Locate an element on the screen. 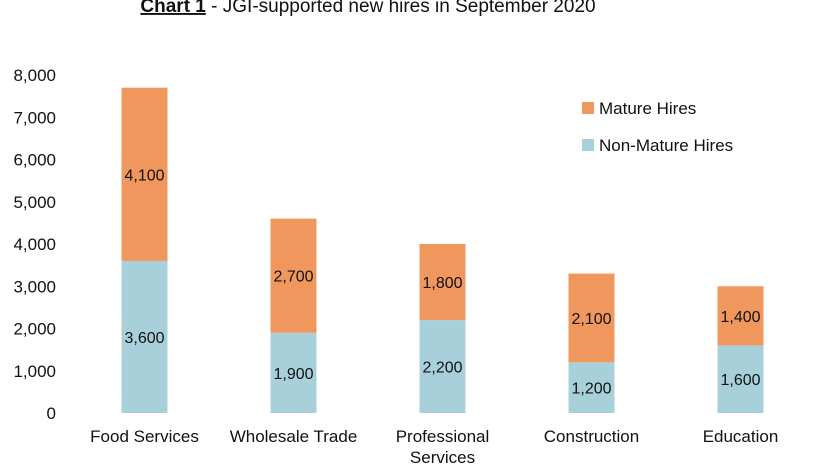 This screenshot has width=830, height=468. x-category-label: Food Services is located at coordinates (144, 436).